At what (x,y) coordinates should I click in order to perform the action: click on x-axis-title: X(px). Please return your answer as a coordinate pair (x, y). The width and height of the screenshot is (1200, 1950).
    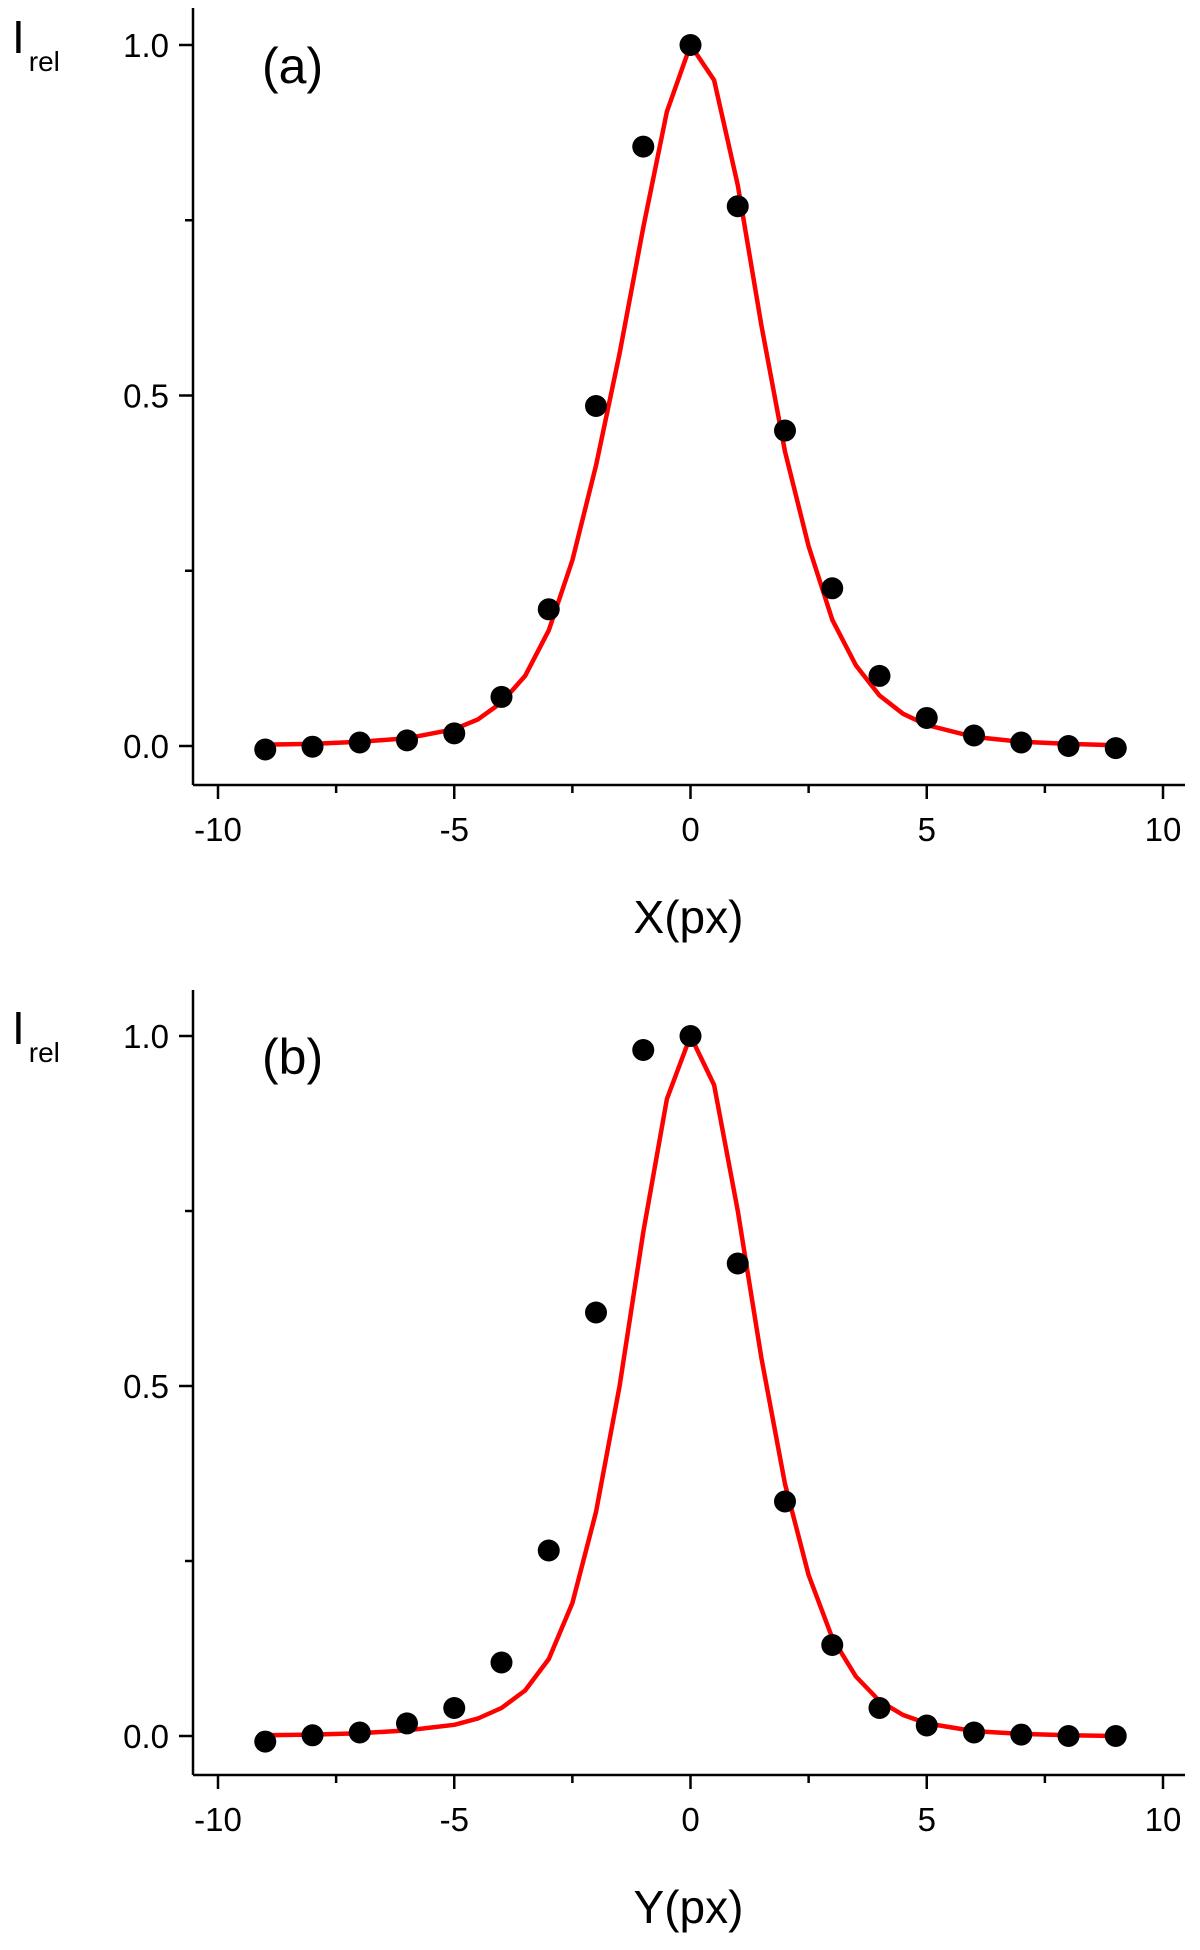
    Looking at the image, I should click on (689, 917).